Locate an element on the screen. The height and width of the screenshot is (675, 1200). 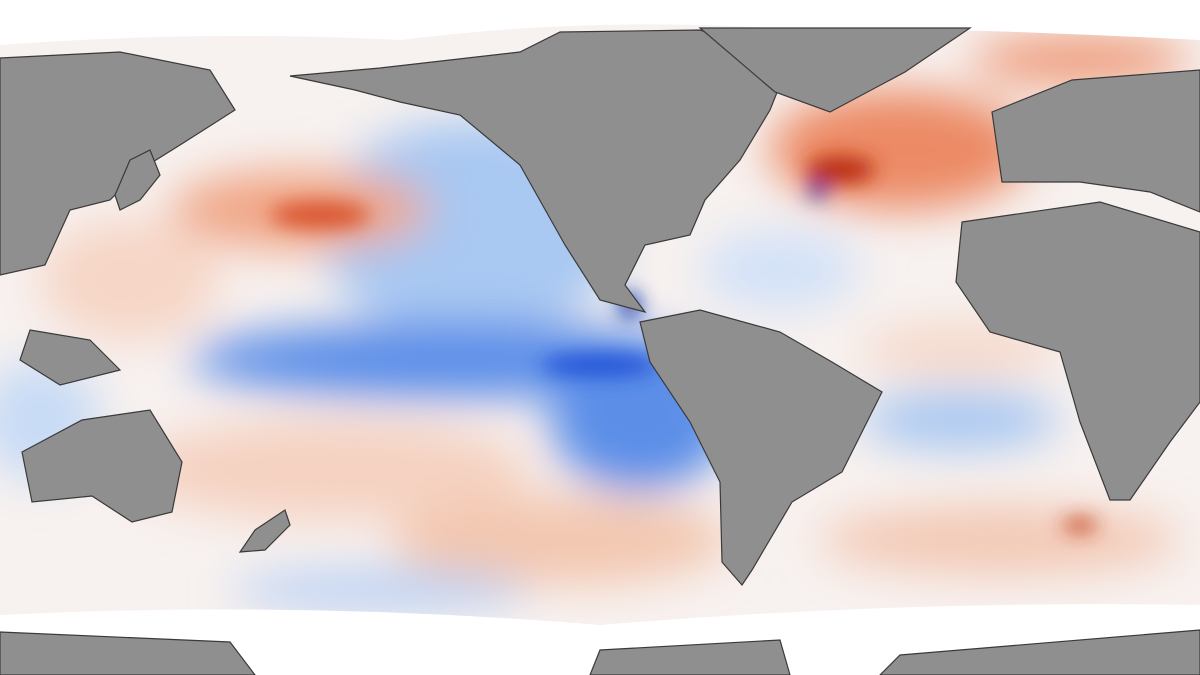
south-america is located at coordinates (761, 447).